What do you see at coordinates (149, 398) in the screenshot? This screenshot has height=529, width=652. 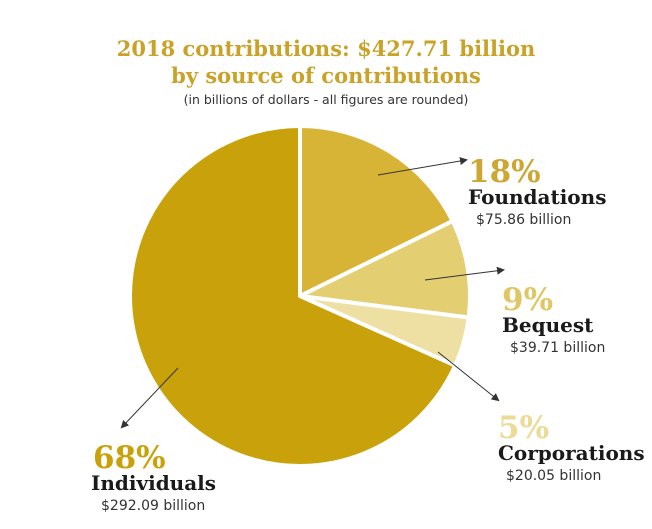 I see `leader-arrow-individuals` at bounding box center [149, 398].